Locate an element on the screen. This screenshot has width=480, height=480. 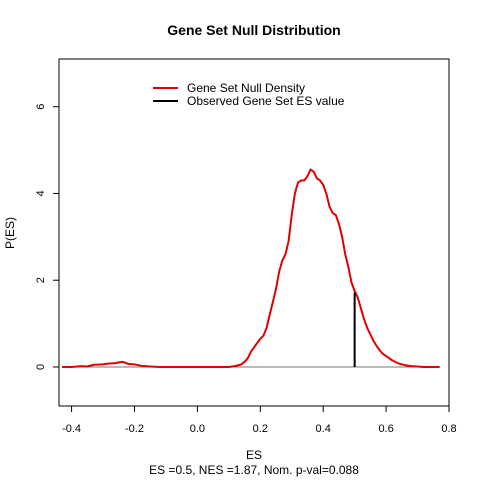
x-tick-label: 0.0 is located at coordinates (197, 429).